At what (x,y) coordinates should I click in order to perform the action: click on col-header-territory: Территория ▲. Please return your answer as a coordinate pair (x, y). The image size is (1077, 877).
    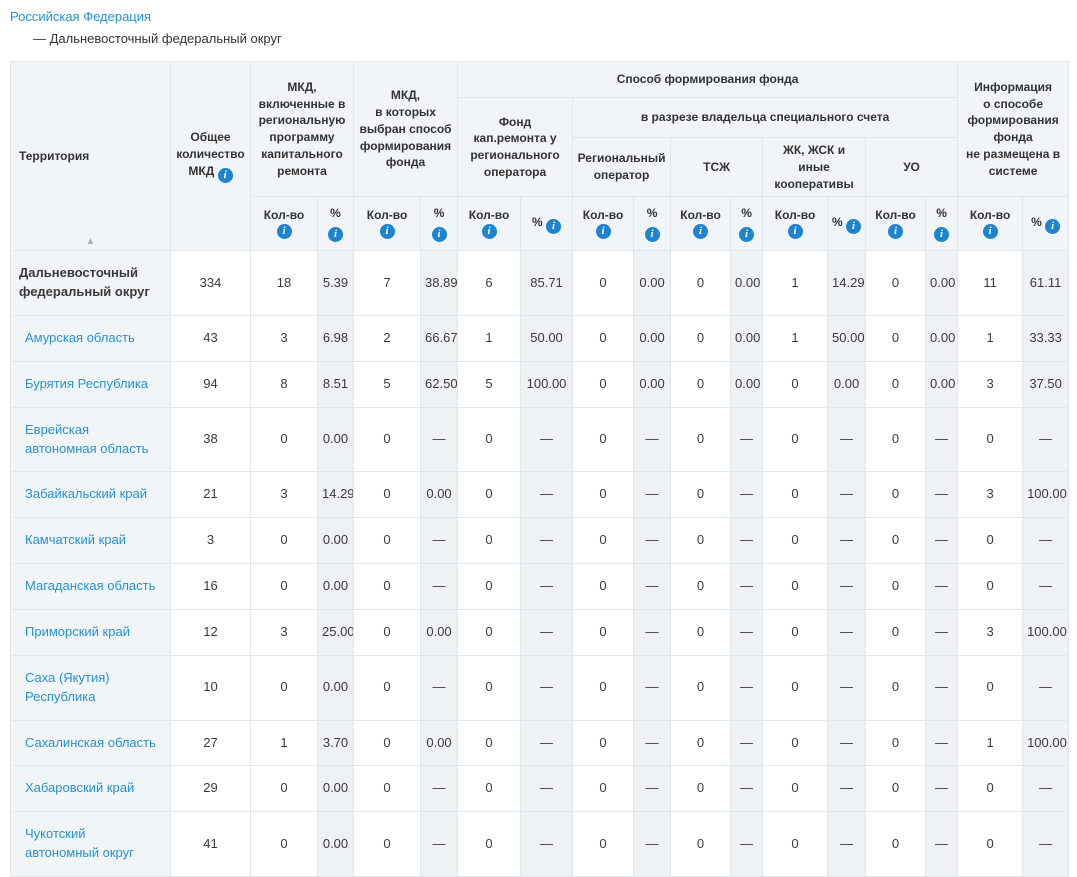
    Looking at the image, I should click on (90, 156).